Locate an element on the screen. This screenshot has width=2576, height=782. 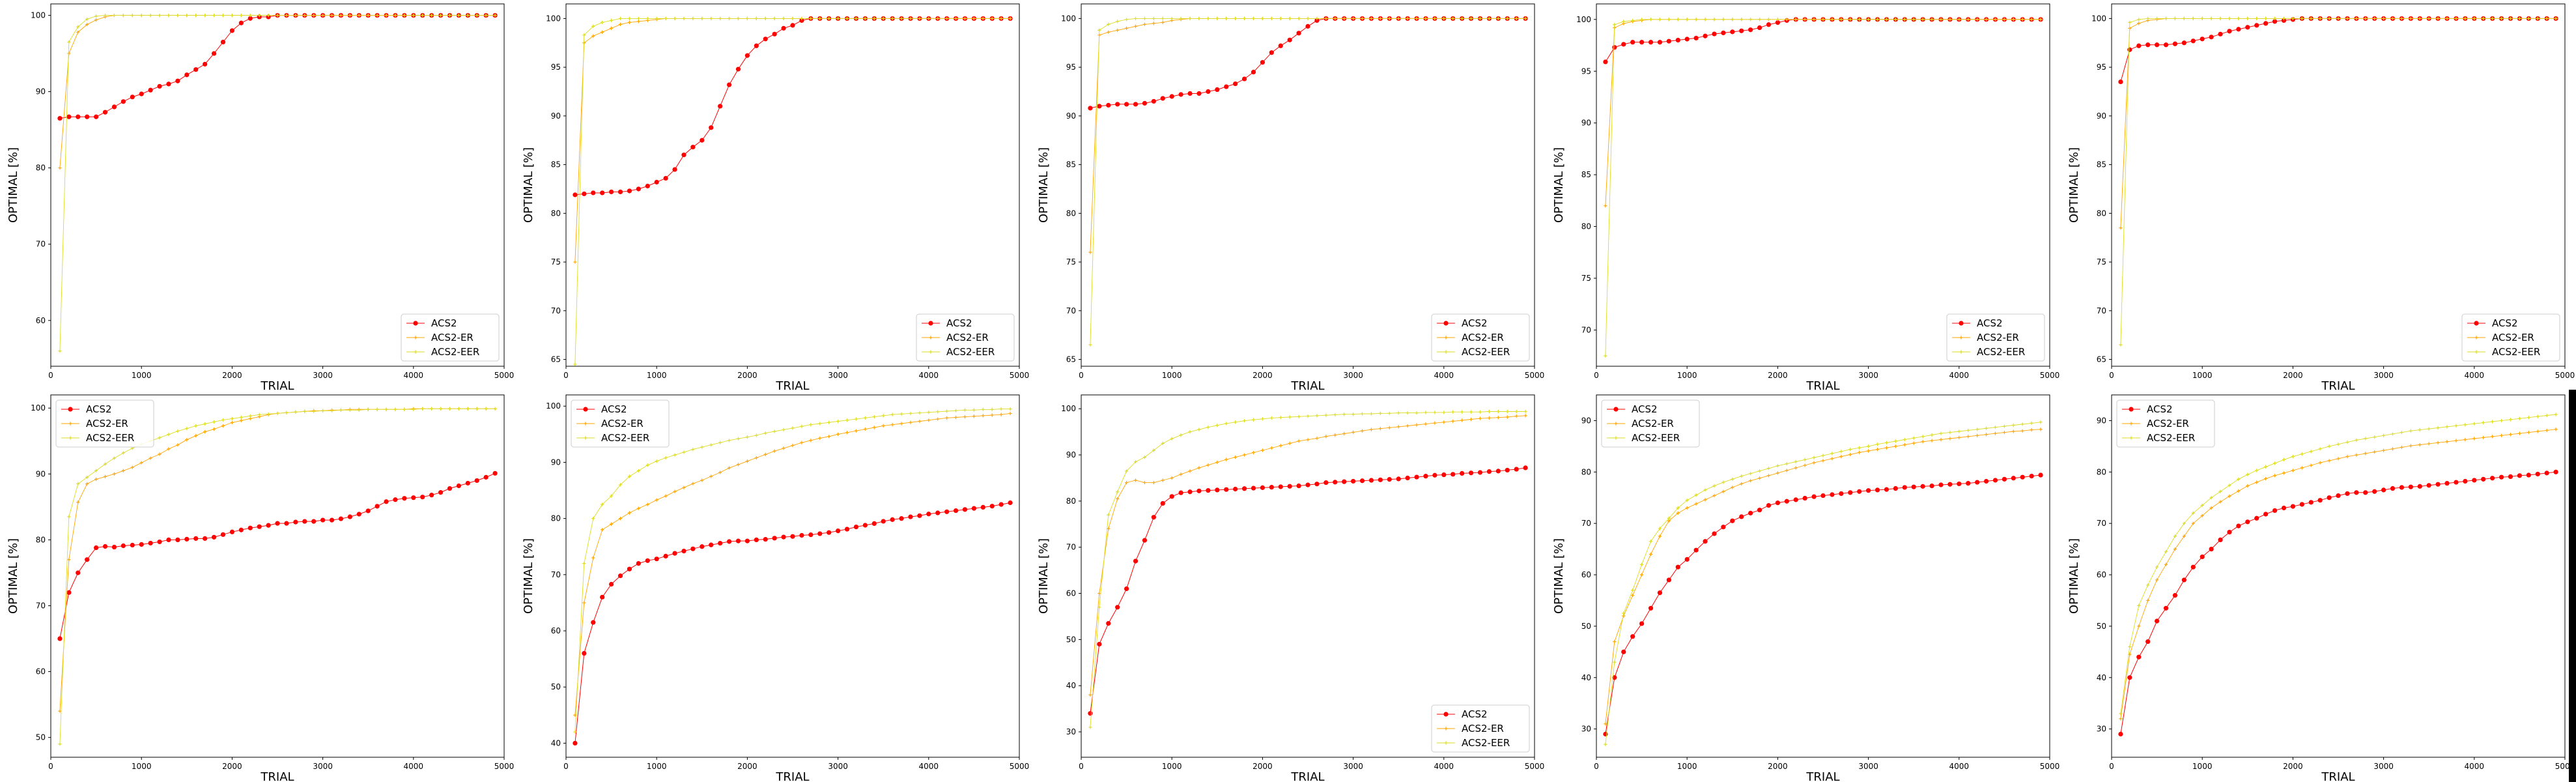
legend-label: ACS2 is located at coordinates (1990, 323).